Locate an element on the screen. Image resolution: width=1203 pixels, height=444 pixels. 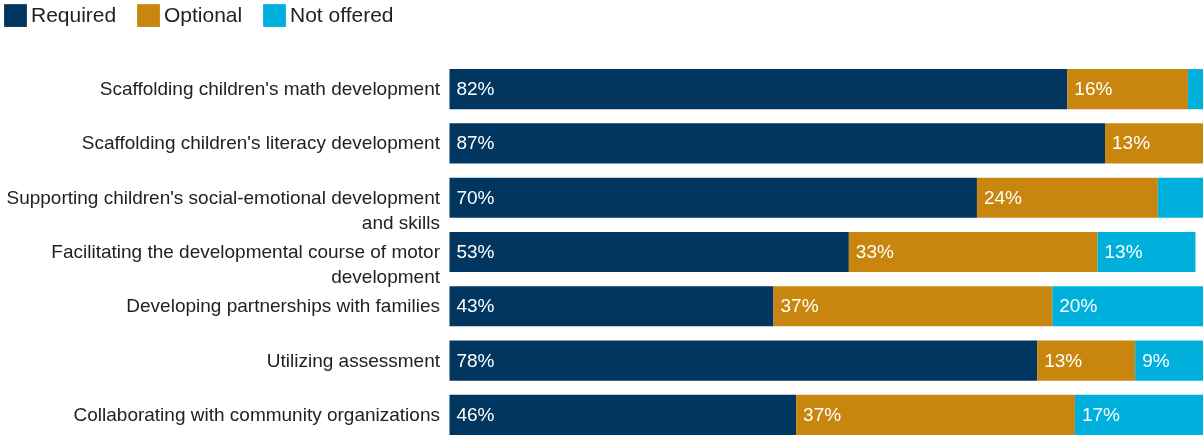
y-tick-label: Utilizing assessment is located at coordinates (353, 360).